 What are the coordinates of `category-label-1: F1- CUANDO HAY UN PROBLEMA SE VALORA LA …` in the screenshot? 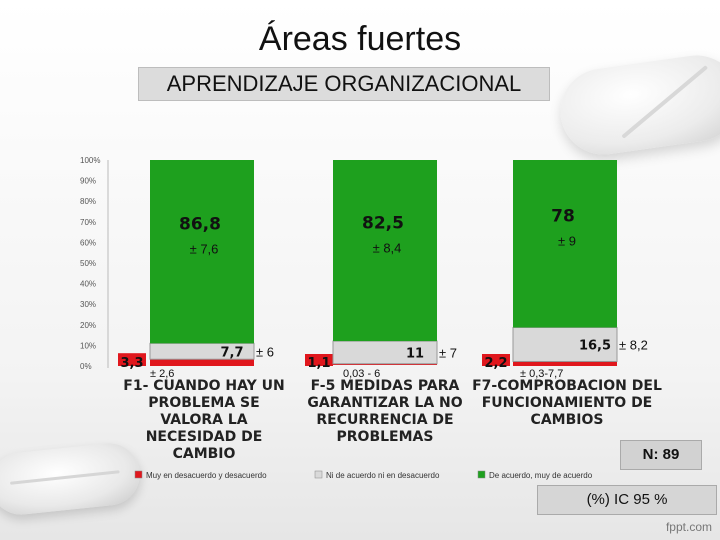 It's located at (204, 420).